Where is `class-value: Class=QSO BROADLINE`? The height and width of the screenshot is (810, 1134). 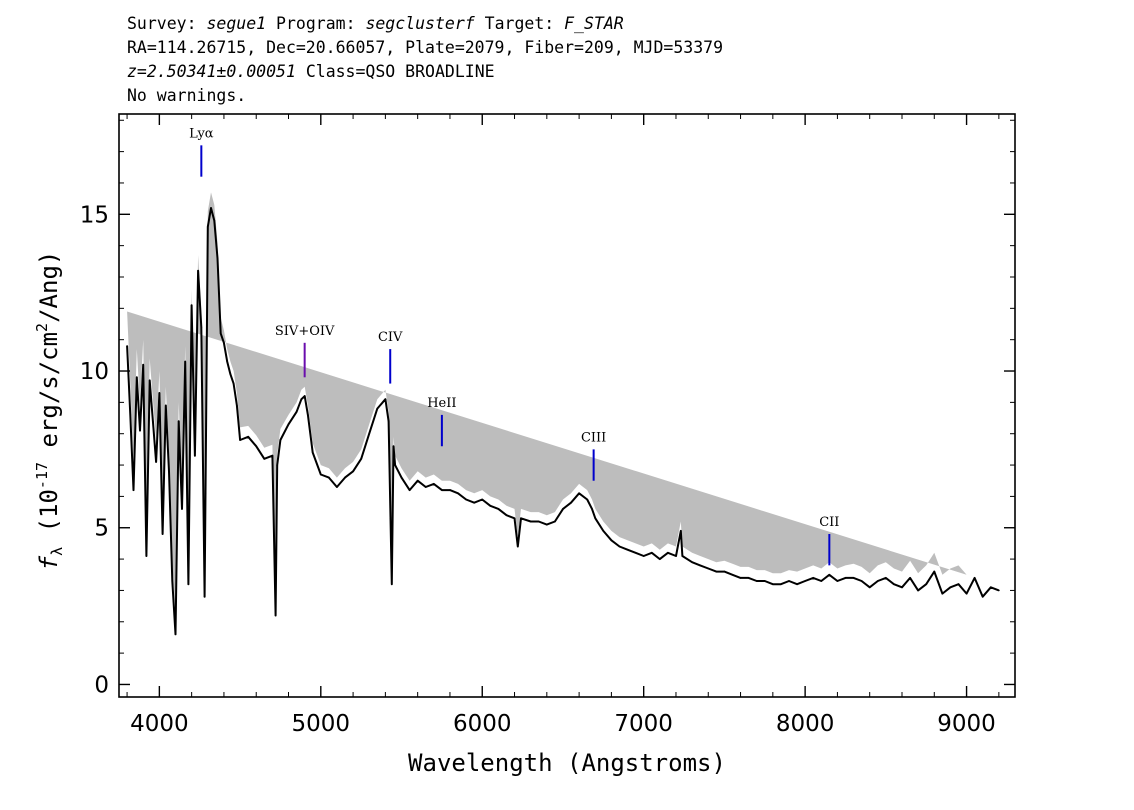
class-value: Class=QSO BROADLINE is located at coordinates (395, 71).